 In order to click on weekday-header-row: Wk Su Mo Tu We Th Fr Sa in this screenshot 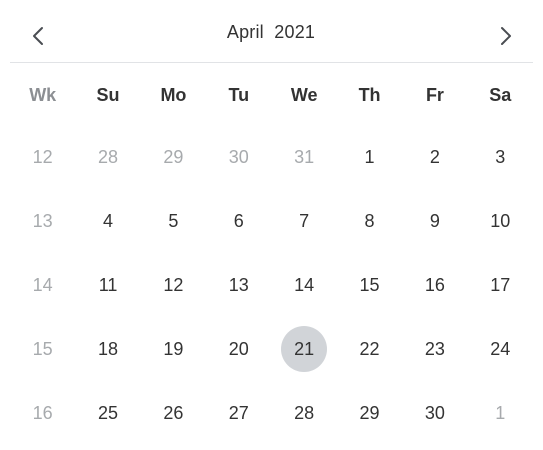, I will do `click(271, 94)`.